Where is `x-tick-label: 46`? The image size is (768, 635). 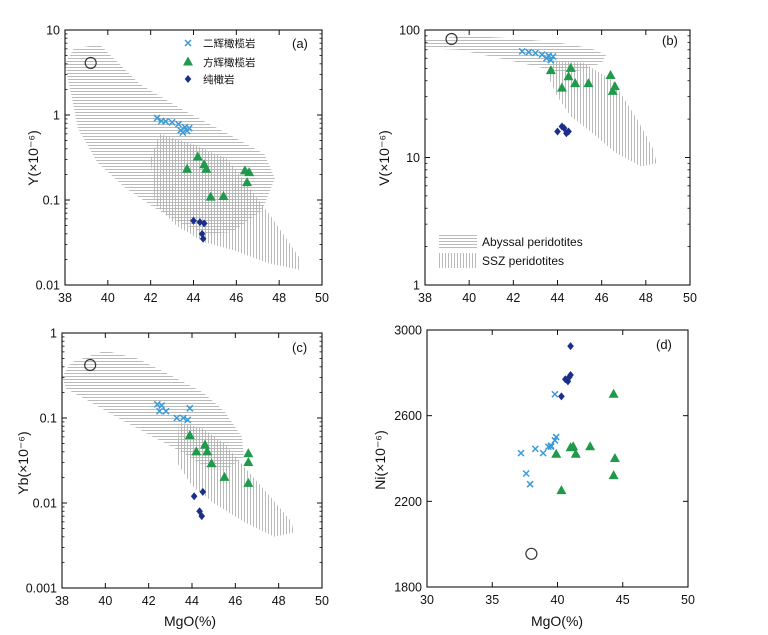
x-tick-label: 46 is located at coordinates (602, 298).